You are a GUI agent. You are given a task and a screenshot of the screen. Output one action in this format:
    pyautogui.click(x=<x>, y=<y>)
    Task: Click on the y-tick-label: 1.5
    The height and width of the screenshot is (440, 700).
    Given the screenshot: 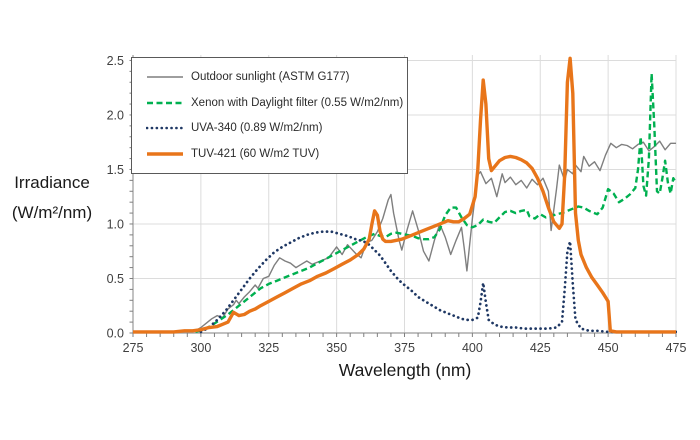 What is the action you would take?
    pyautogui.click(x=115, y=170)
    